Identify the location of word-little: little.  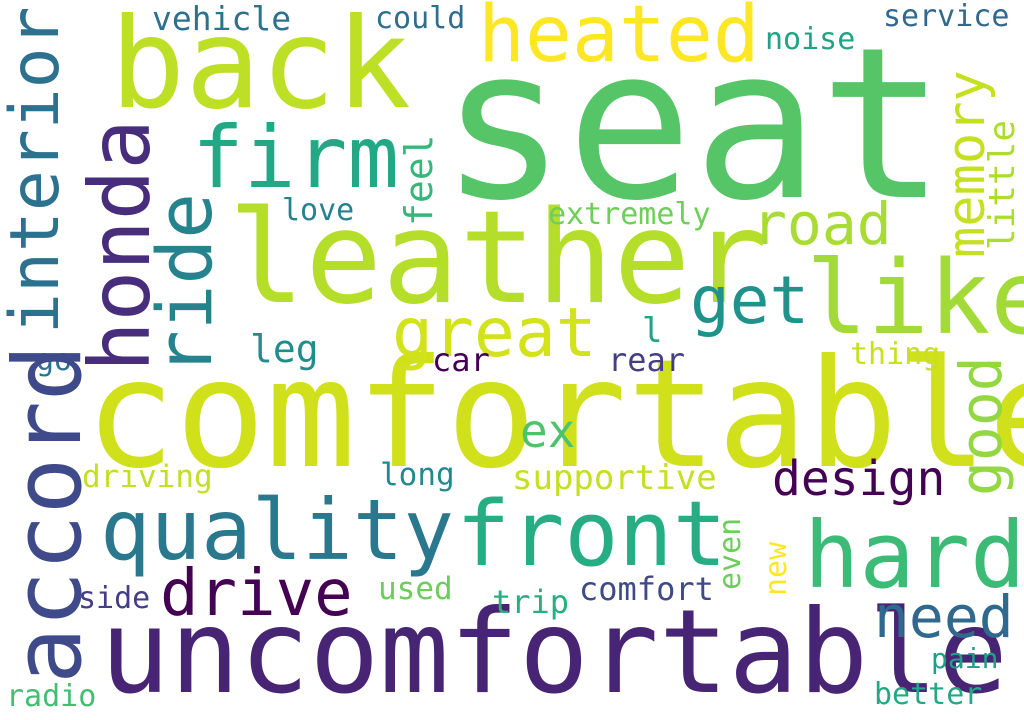
(1002, 184).